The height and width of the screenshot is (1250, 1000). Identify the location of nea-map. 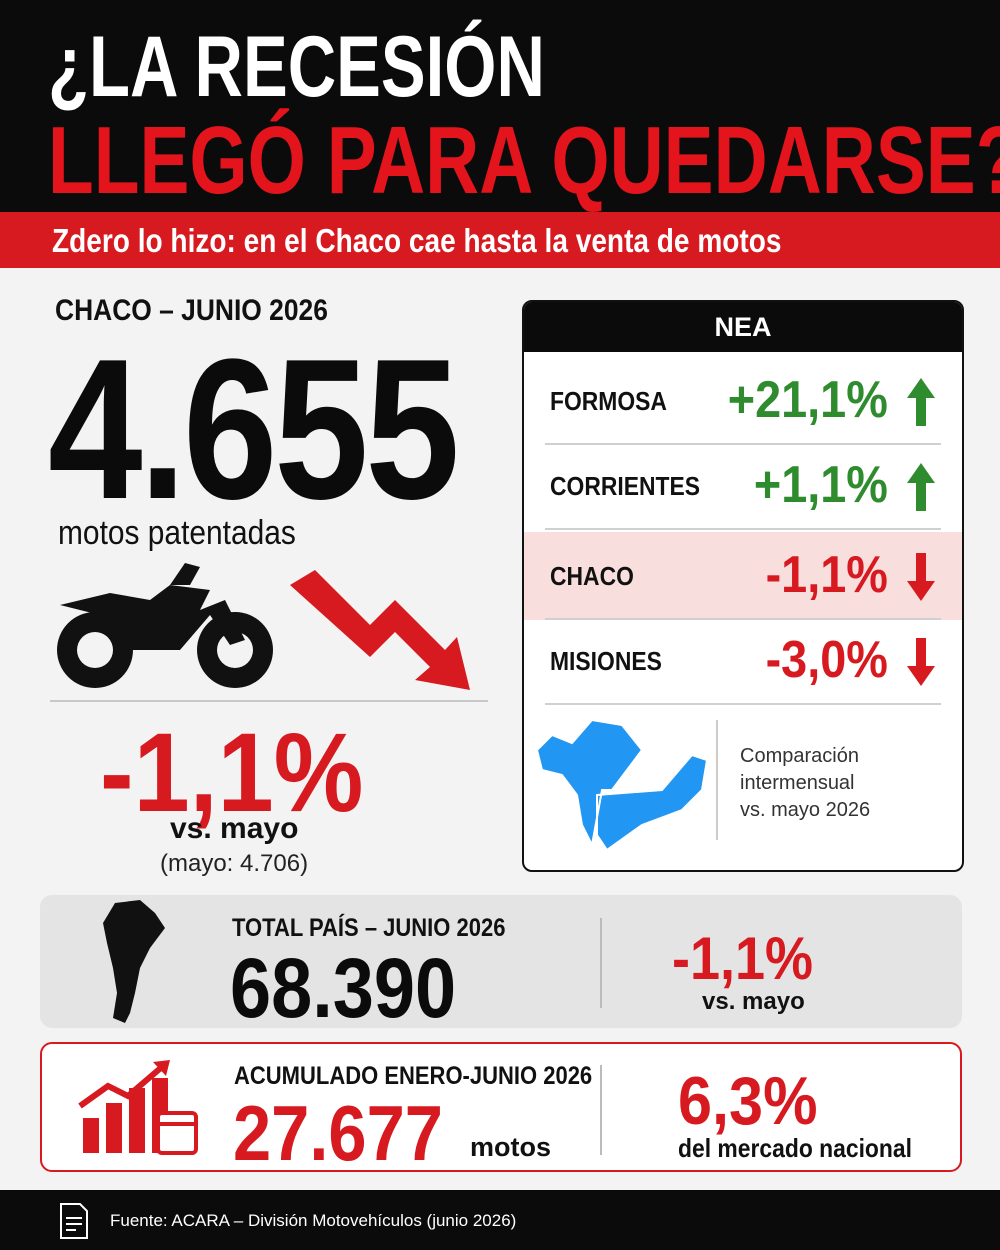
(622, 785).